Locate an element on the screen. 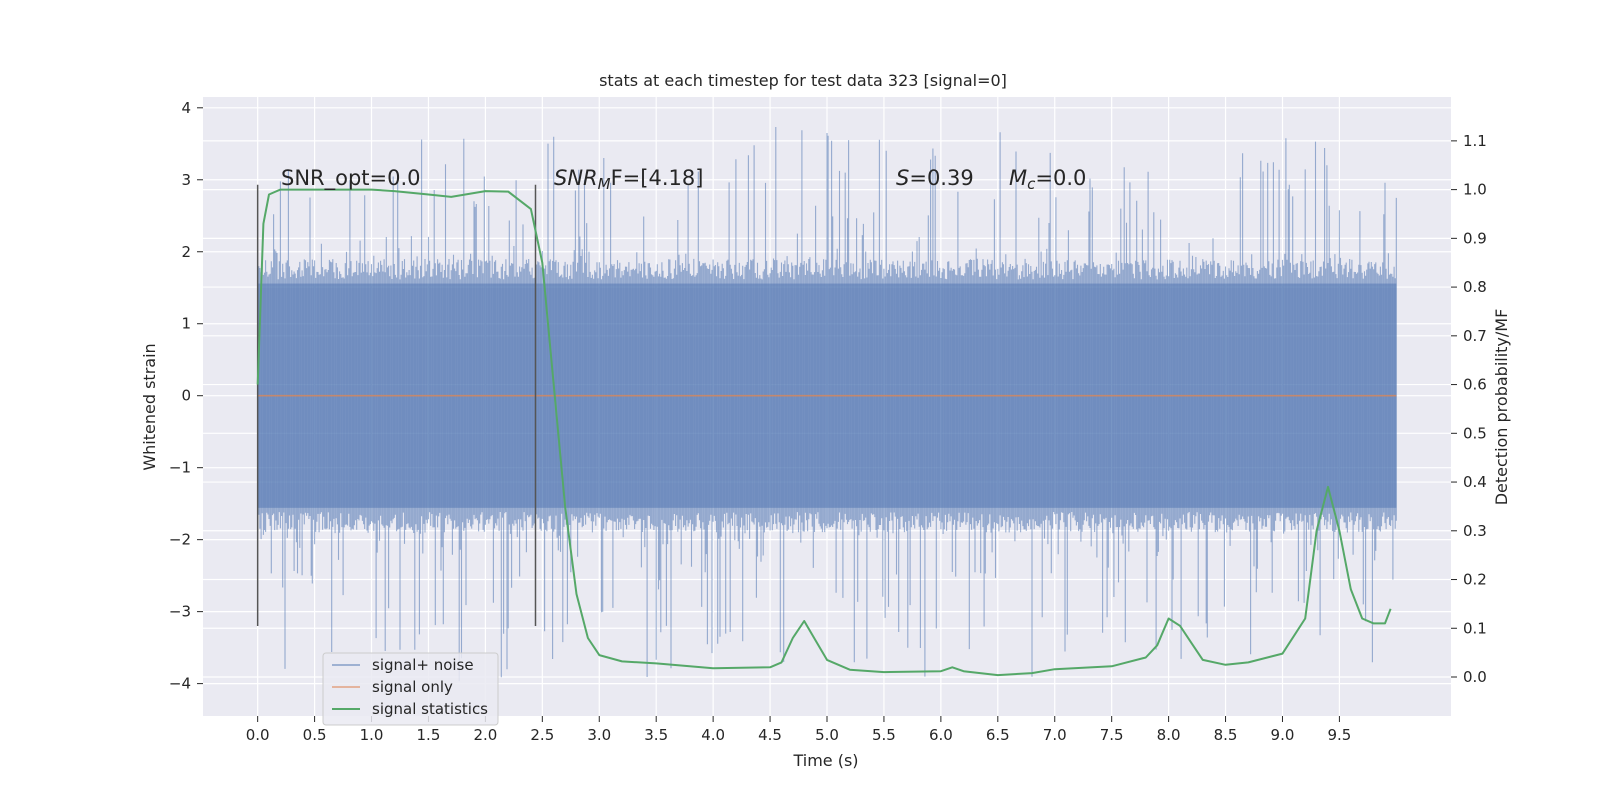  snr-opt-annotation: SNR_opt=0.0 is located at coordinates (351, 178).